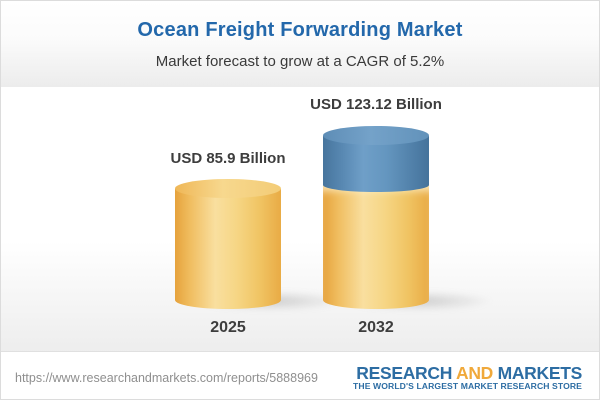 Image resolution: width=600 pixels, height=400 pixels. What do you see at coordinates (540, 372) in the screenshot?
I see `logo-word-markets: MARKETS` at bounding box center [540, 372].